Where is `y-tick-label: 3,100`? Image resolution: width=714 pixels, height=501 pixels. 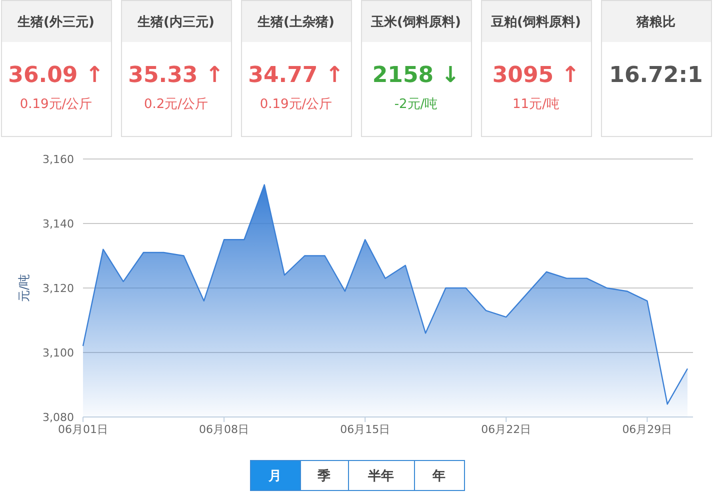 y-tick-label: 3,100 is located at coordinates (58, 353).